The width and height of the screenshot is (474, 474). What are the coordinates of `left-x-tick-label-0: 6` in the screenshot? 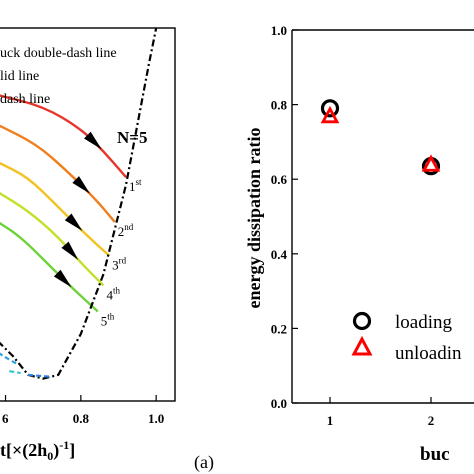 It's located at (5, 418).